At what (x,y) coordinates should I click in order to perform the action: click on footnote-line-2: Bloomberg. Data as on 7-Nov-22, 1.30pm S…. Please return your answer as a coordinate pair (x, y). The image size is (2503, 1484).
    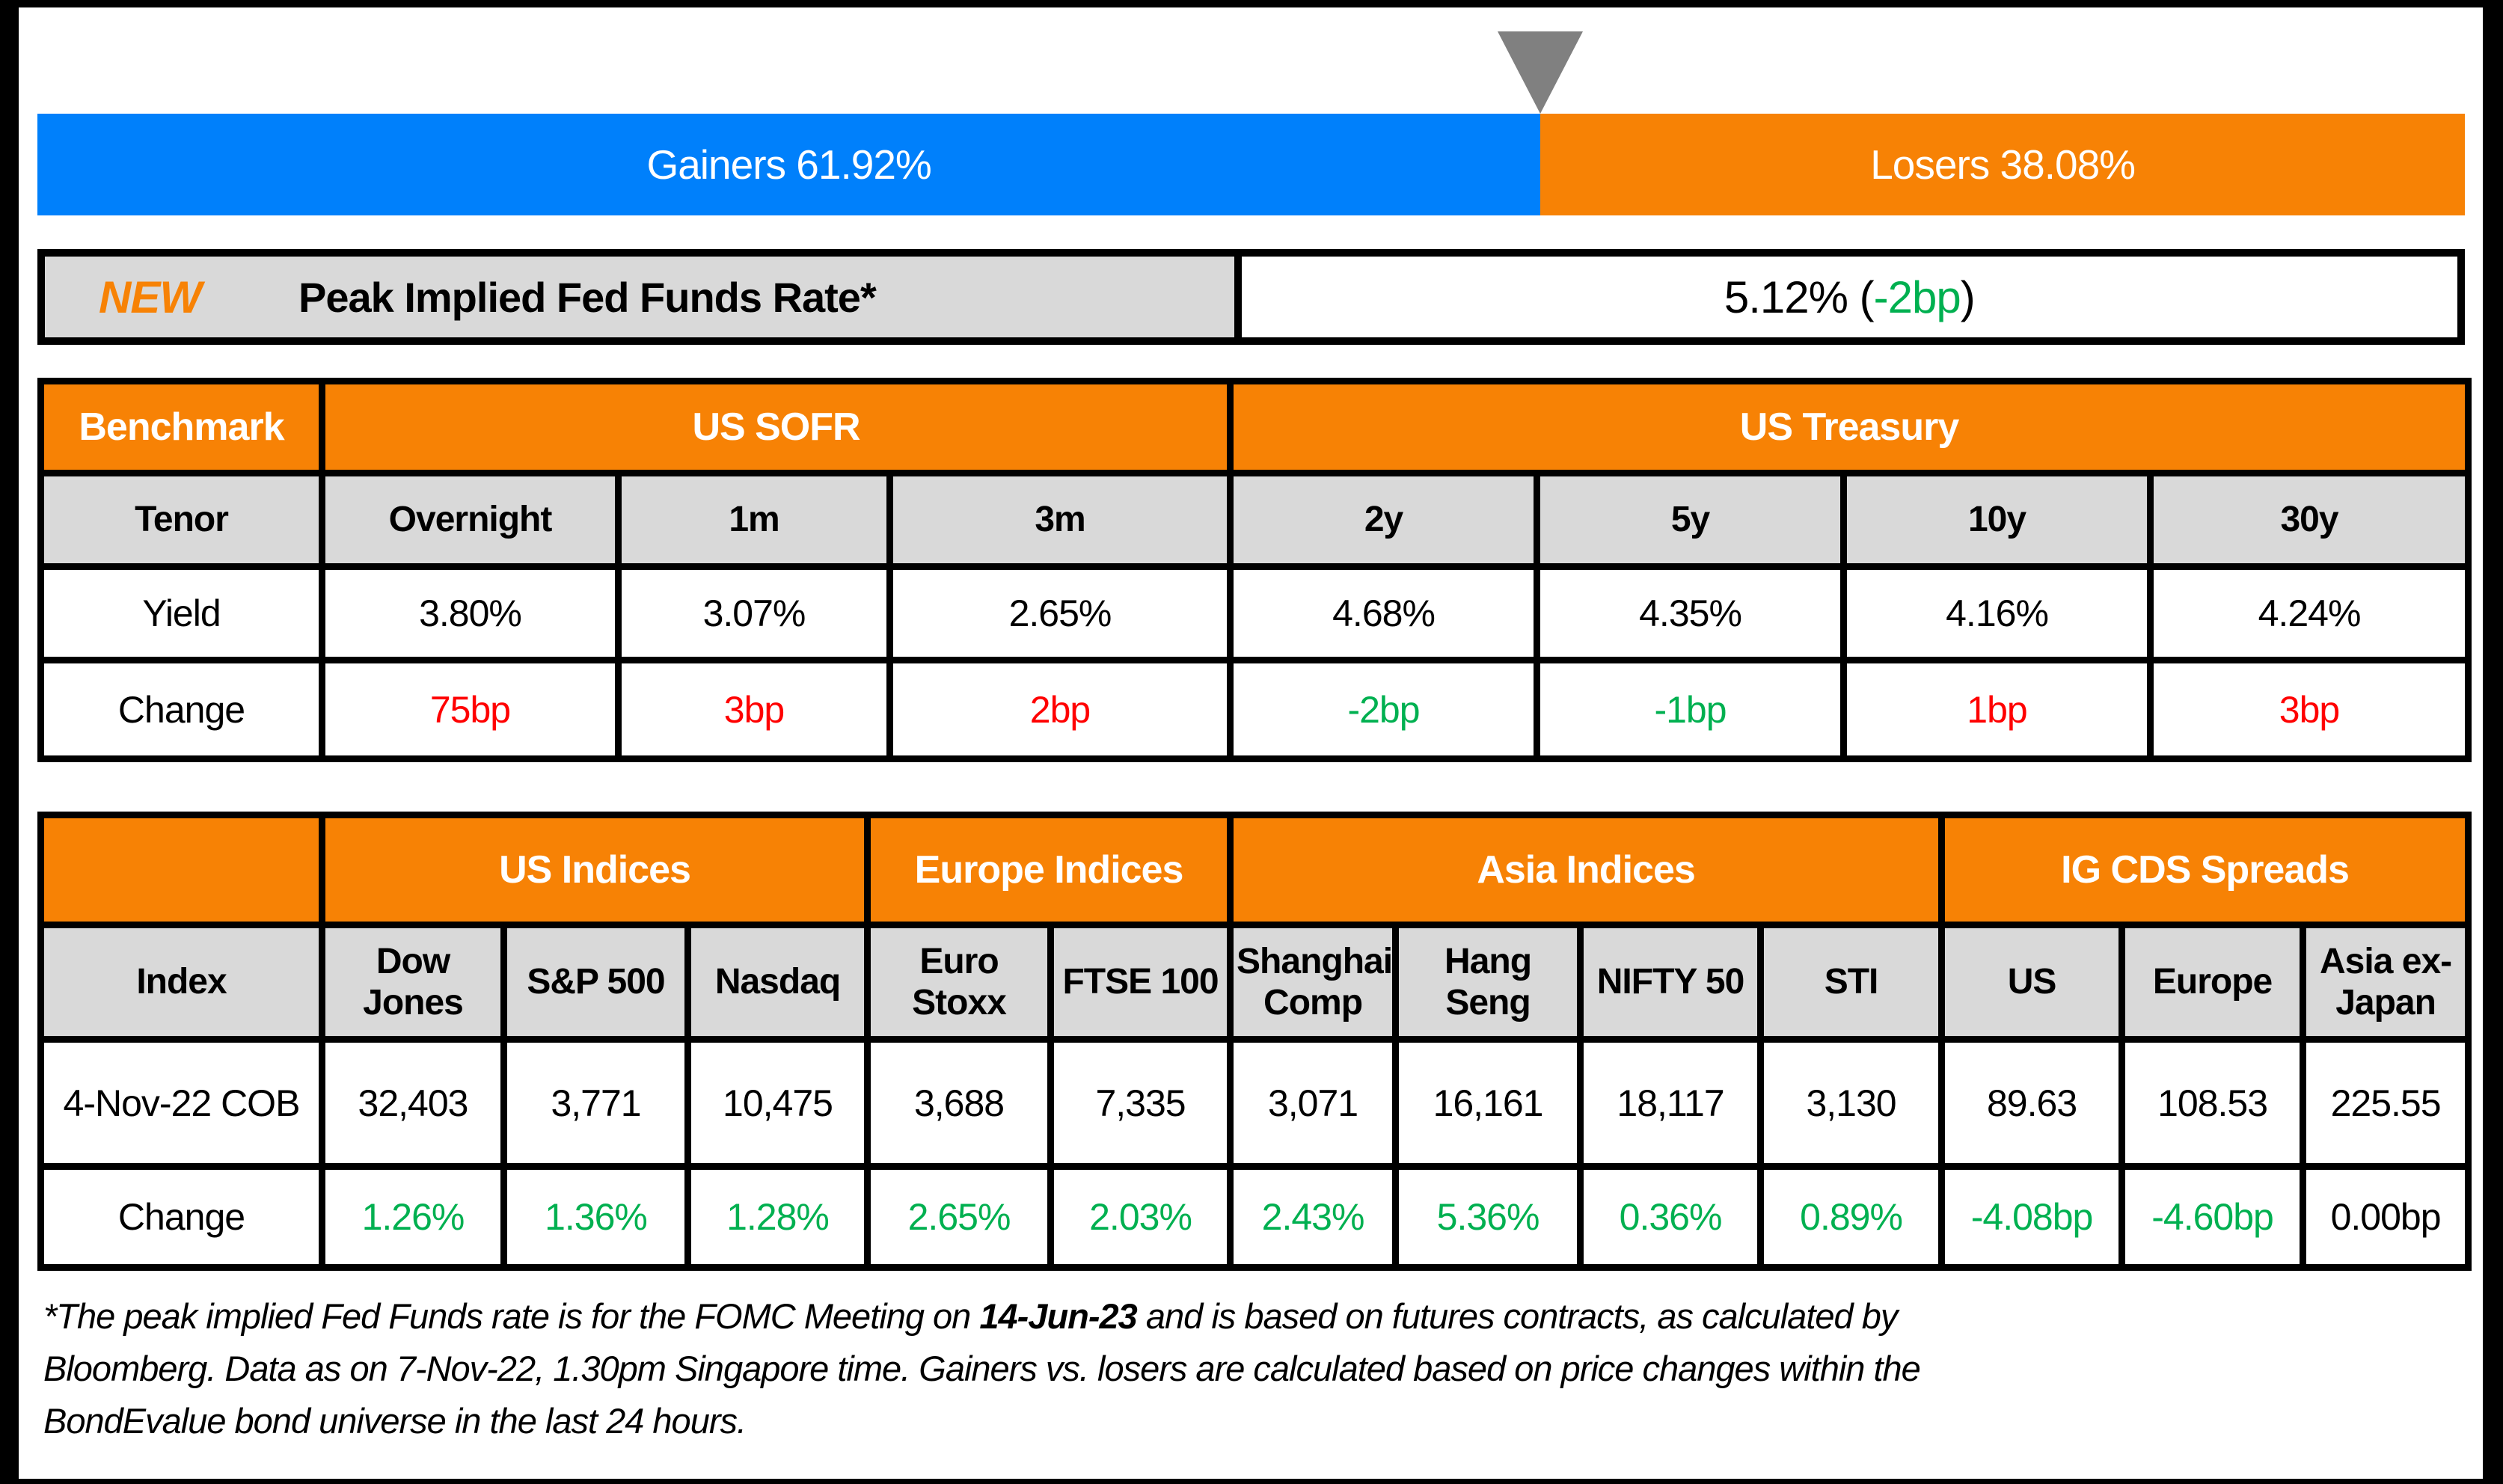
    Looking at the image, I should click on (982, 1368).